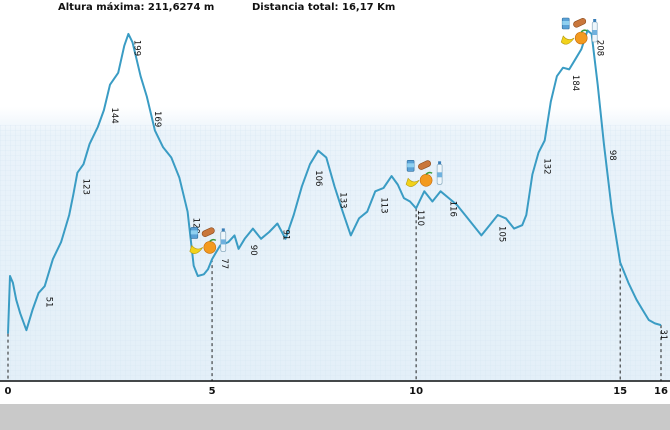 The height and width of the screenshot is (430, 670). Describe the element at coordinates (136, 7) in the screenshot. I see `max-altitude-label: Altura máxima: 211,6274 m` at that location.